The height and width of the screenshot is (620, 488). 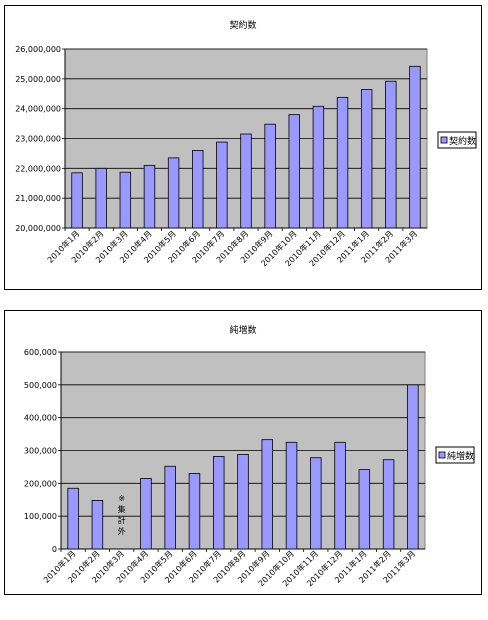 I want to click on y-tick-label: 300,000, so click(x=40, y=451).